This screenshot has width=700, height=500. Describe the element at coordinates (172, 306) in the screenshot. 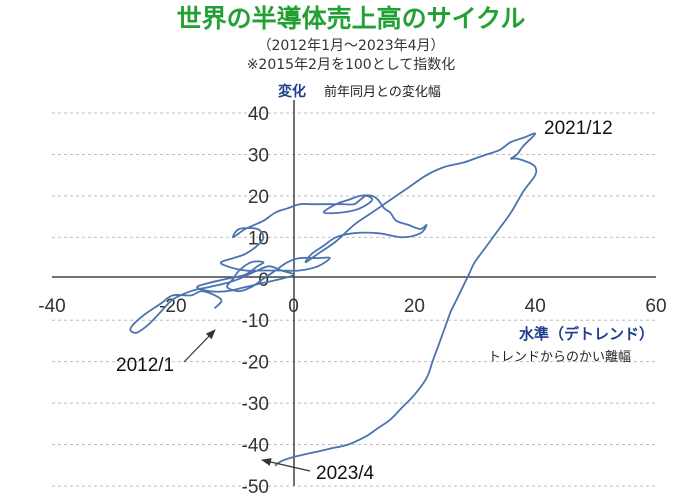

I see `x-tick-label: -20` at that location.